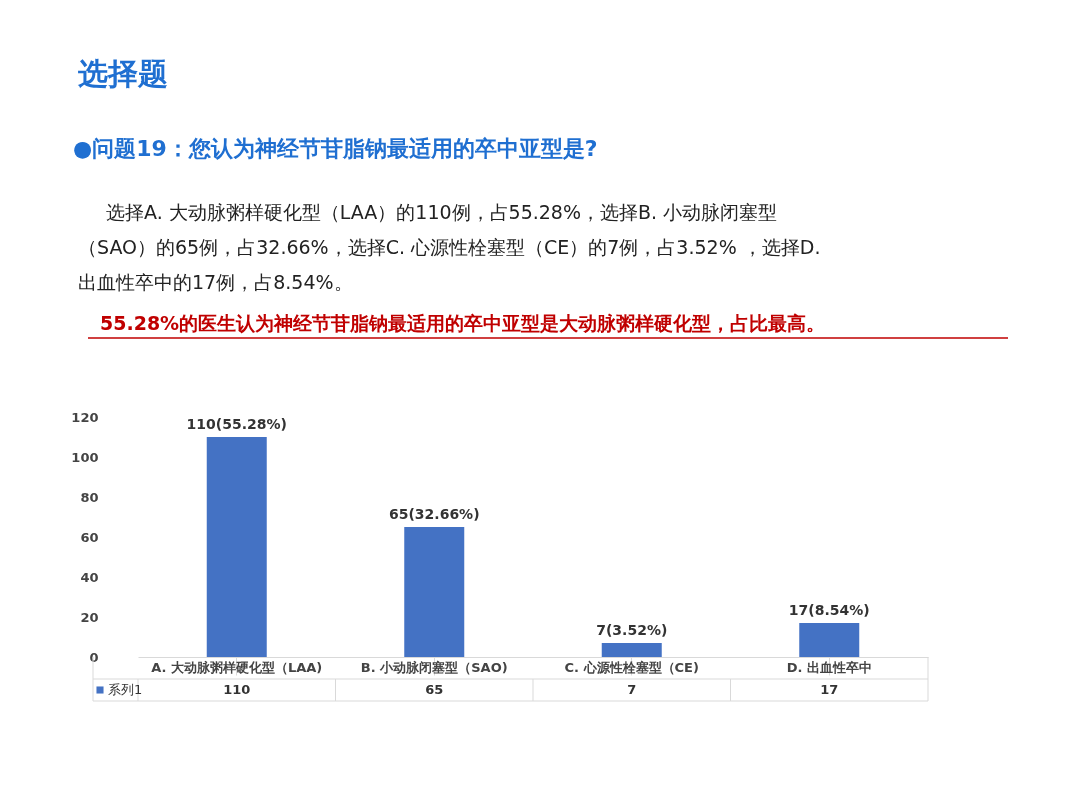 This screenshot has height=810, width=1080. I want to click on text: 110(55.28%), so click(236, 424).